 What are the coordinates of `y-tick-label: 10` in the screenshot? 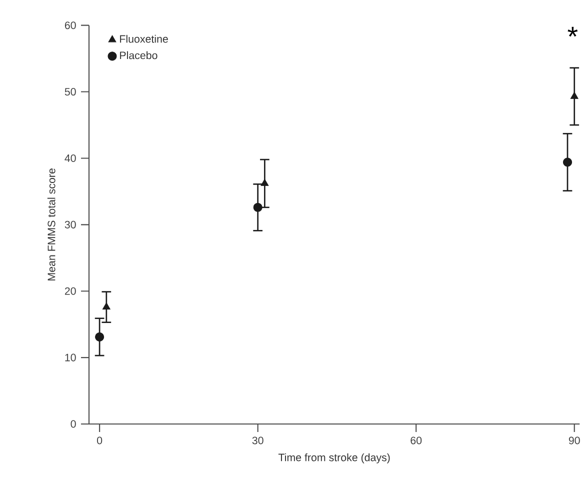 It's located at (70, 358).